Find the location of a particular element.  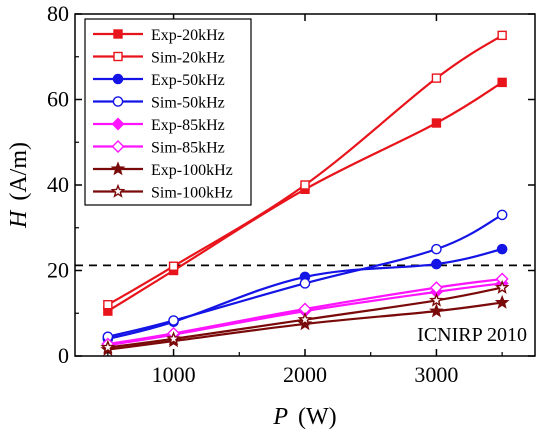

y-tick-label: 60 is located at coordinates (58, 99).